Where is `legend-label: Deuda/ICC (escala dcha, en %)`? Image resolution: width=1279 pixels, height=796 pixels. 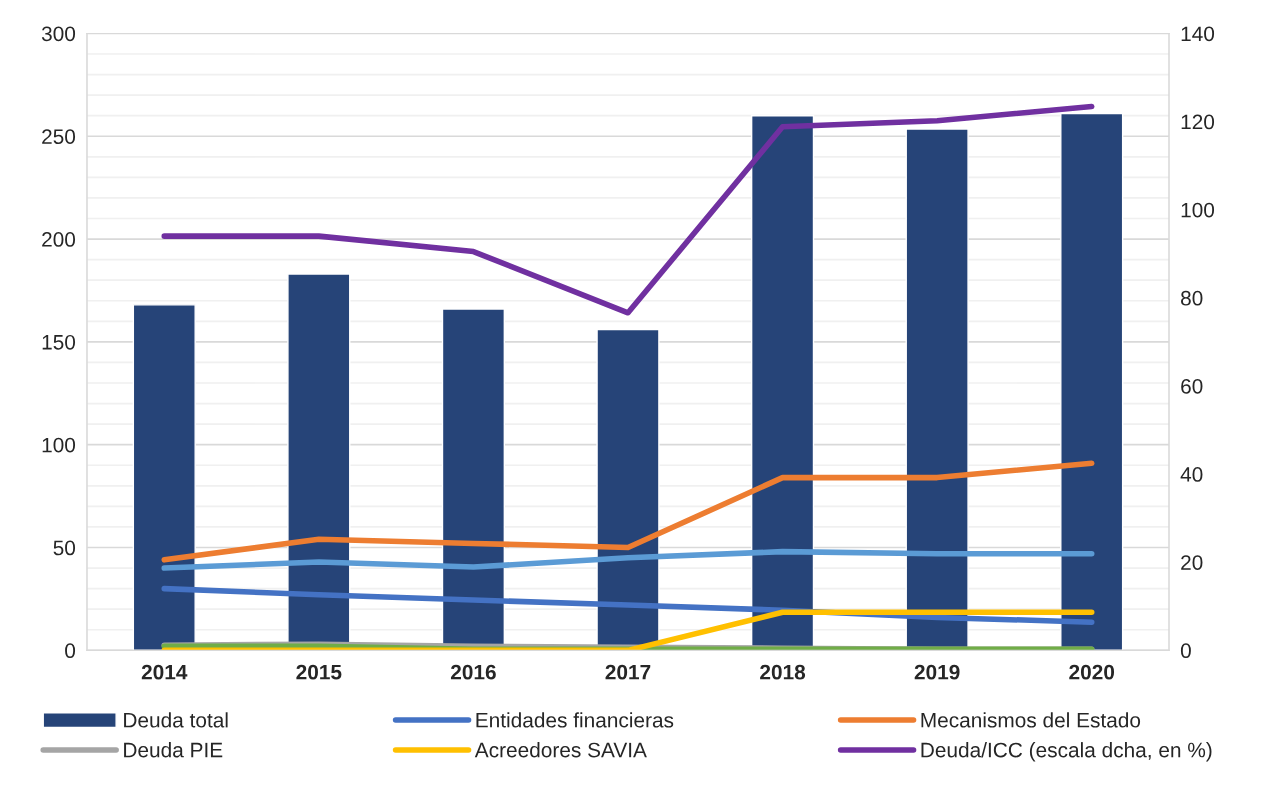
legend-label: Deuda/ICC (escala dcha, en %) is located at coordinates (1066, 752).